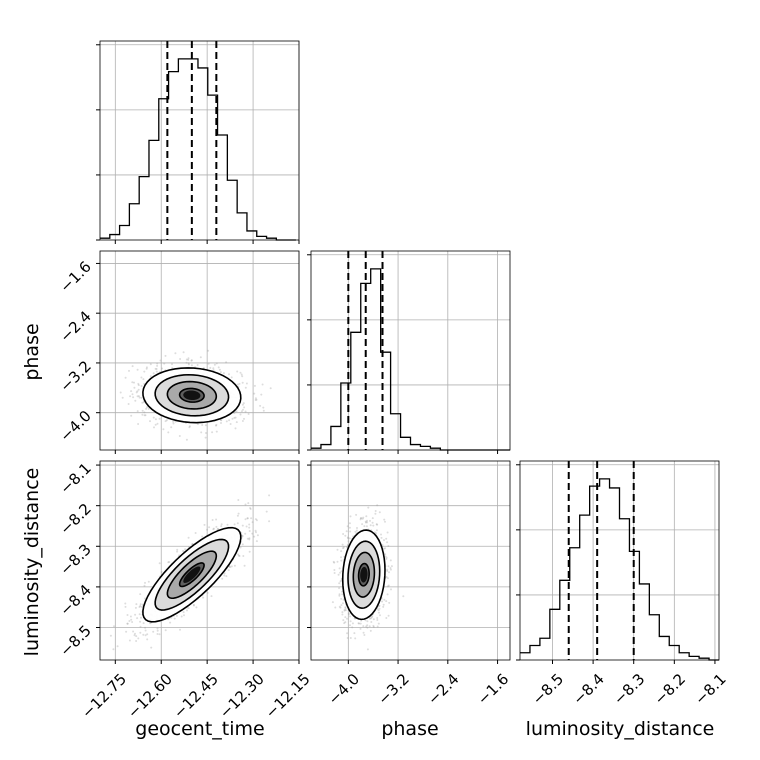  I want to click on y-tick-label-luminosity-distance: −8.2, so click(75, 519).